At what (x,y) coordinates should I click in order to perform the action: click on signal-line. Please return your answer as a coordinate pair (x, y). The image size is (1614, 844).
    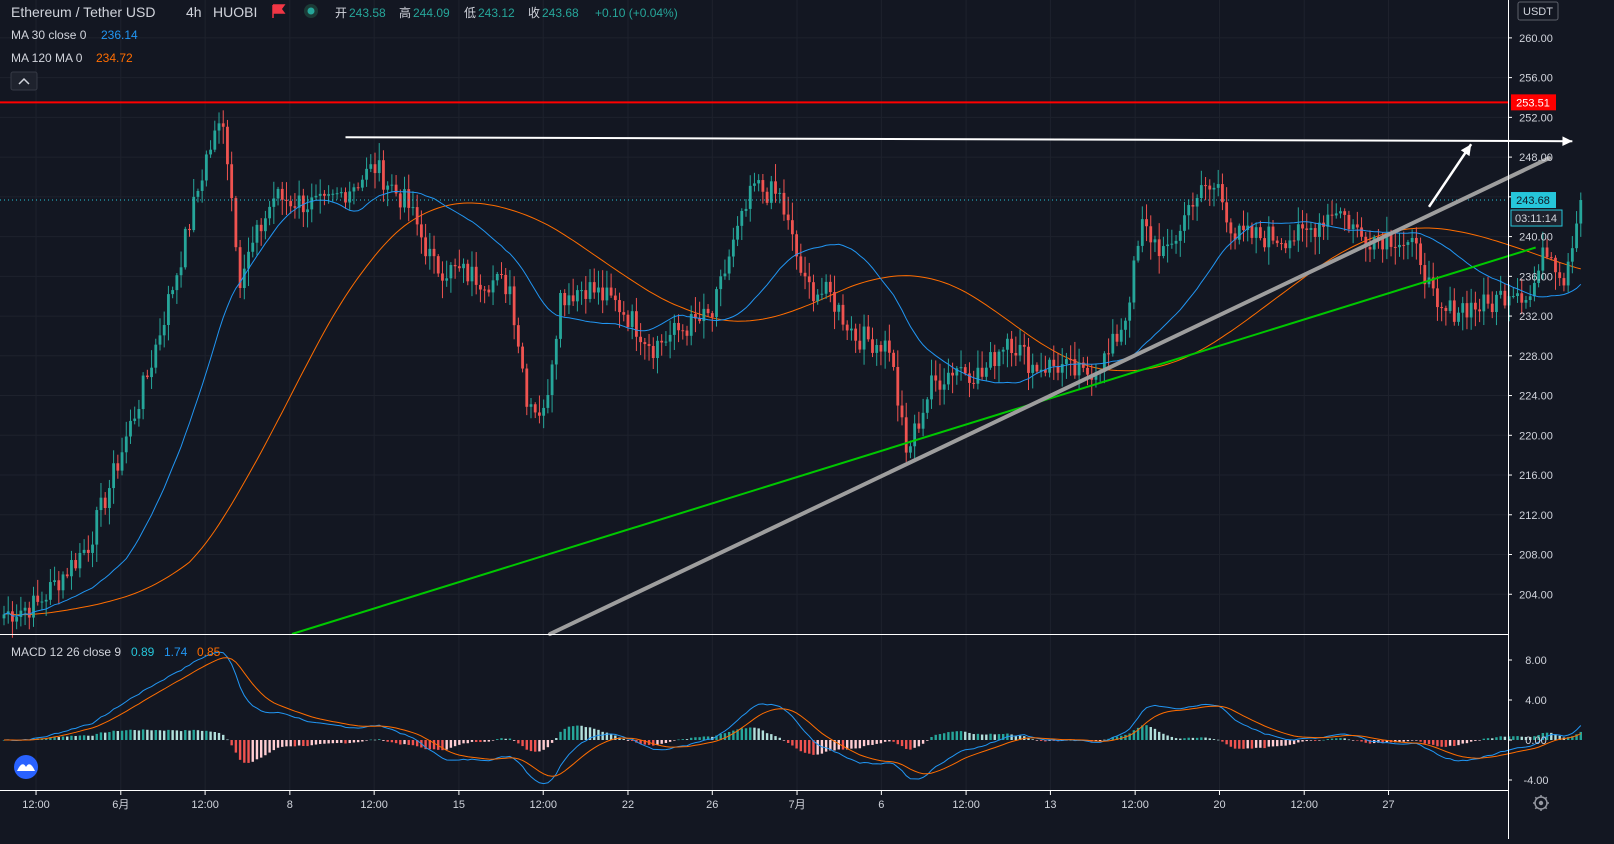
    Looking at the image, I should click on (793, 717).